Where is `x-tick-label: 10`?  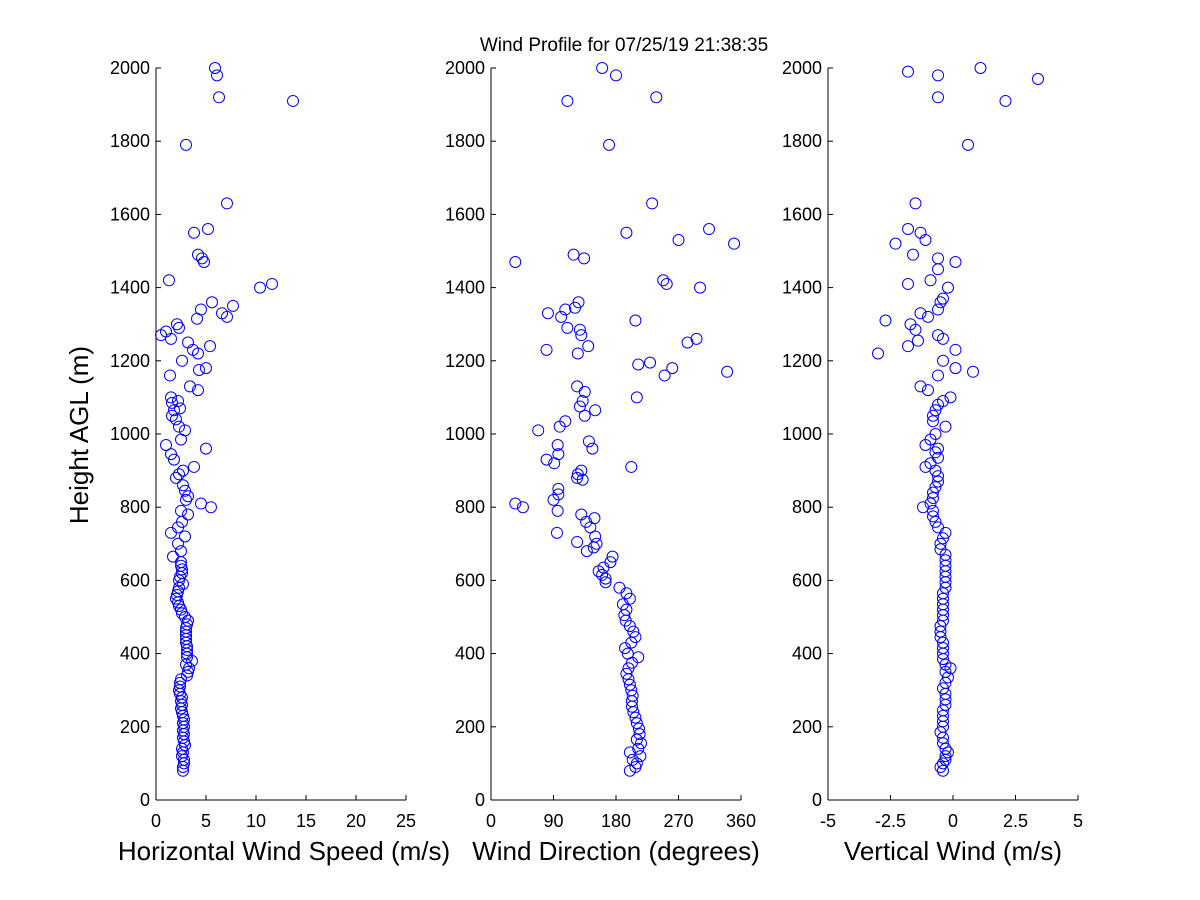 x-tick-label: 10 is located at coordinates (256, 821).